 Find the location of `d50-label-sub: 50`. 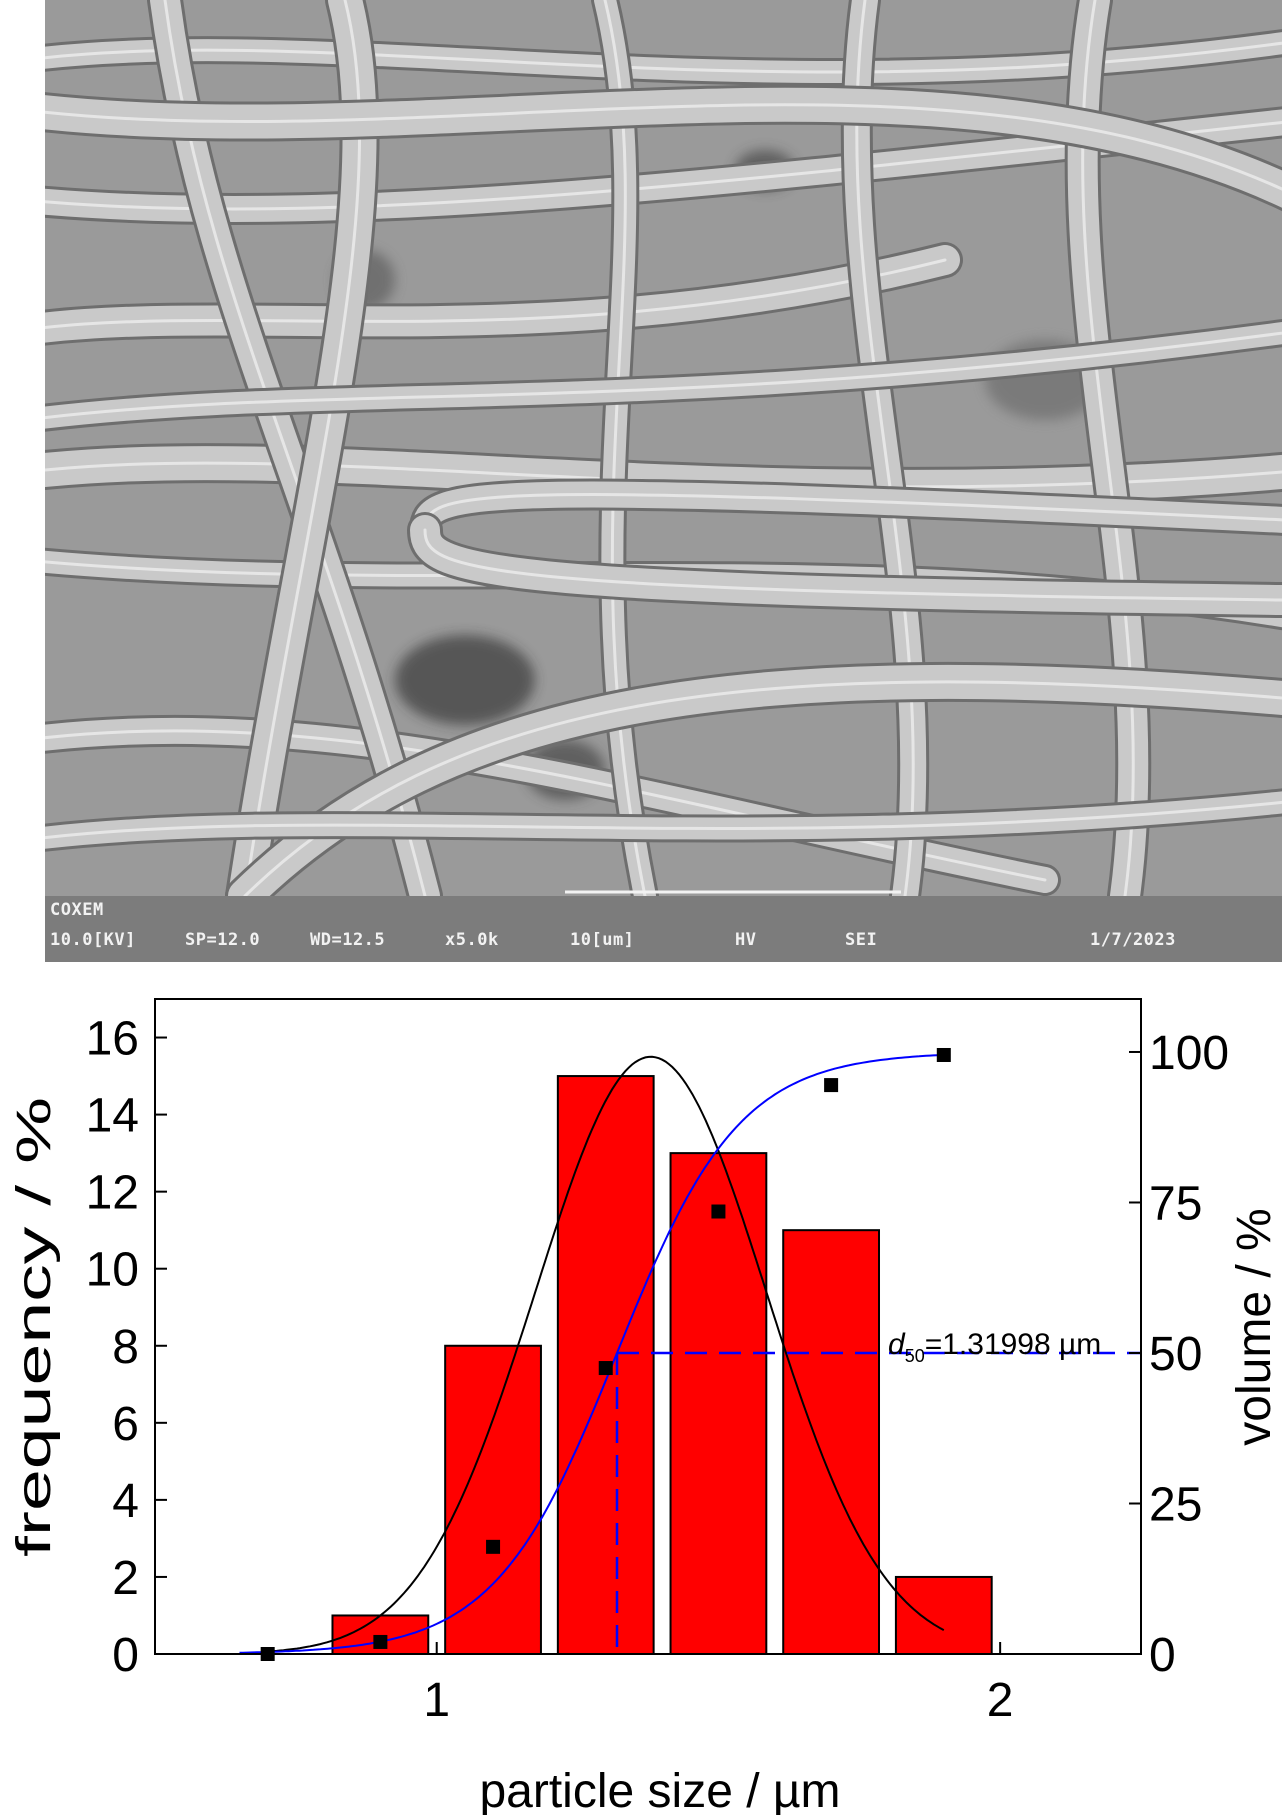

d50-label-sub: 50 is located at coordinates (915, 1356).